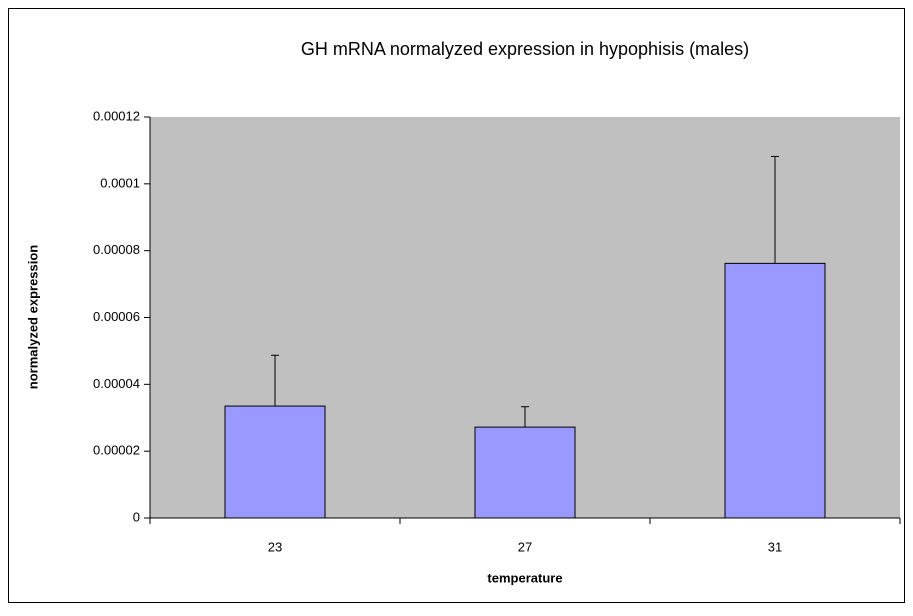 Image resolution: width=913 pixels, height=616 pixels. Describe the element at coordinates (120, 182) in the screenshot. I see `y-tick-label: 0.0001` at that location.